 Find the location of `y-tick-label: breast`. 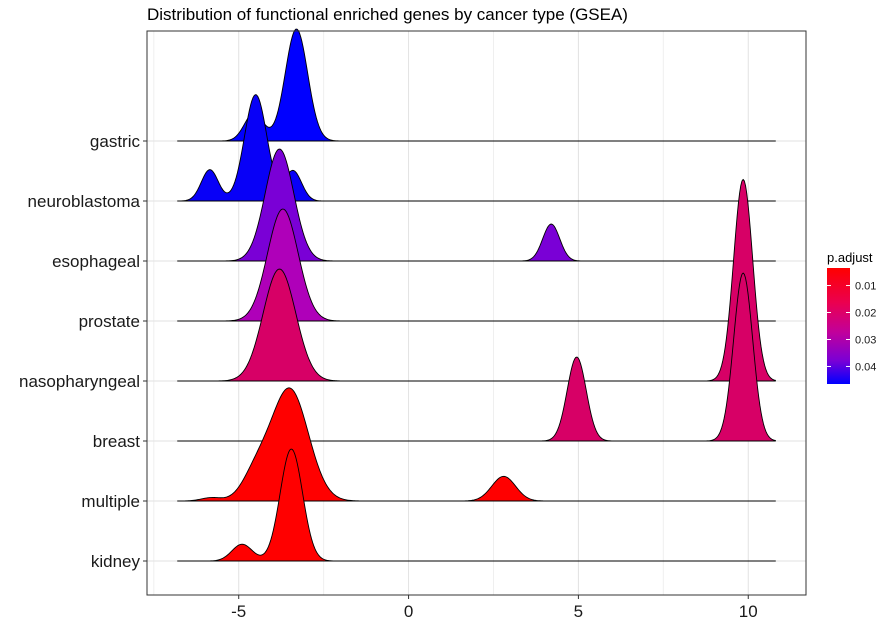

y-tick-label: breast is located at coordinates (117, 441).